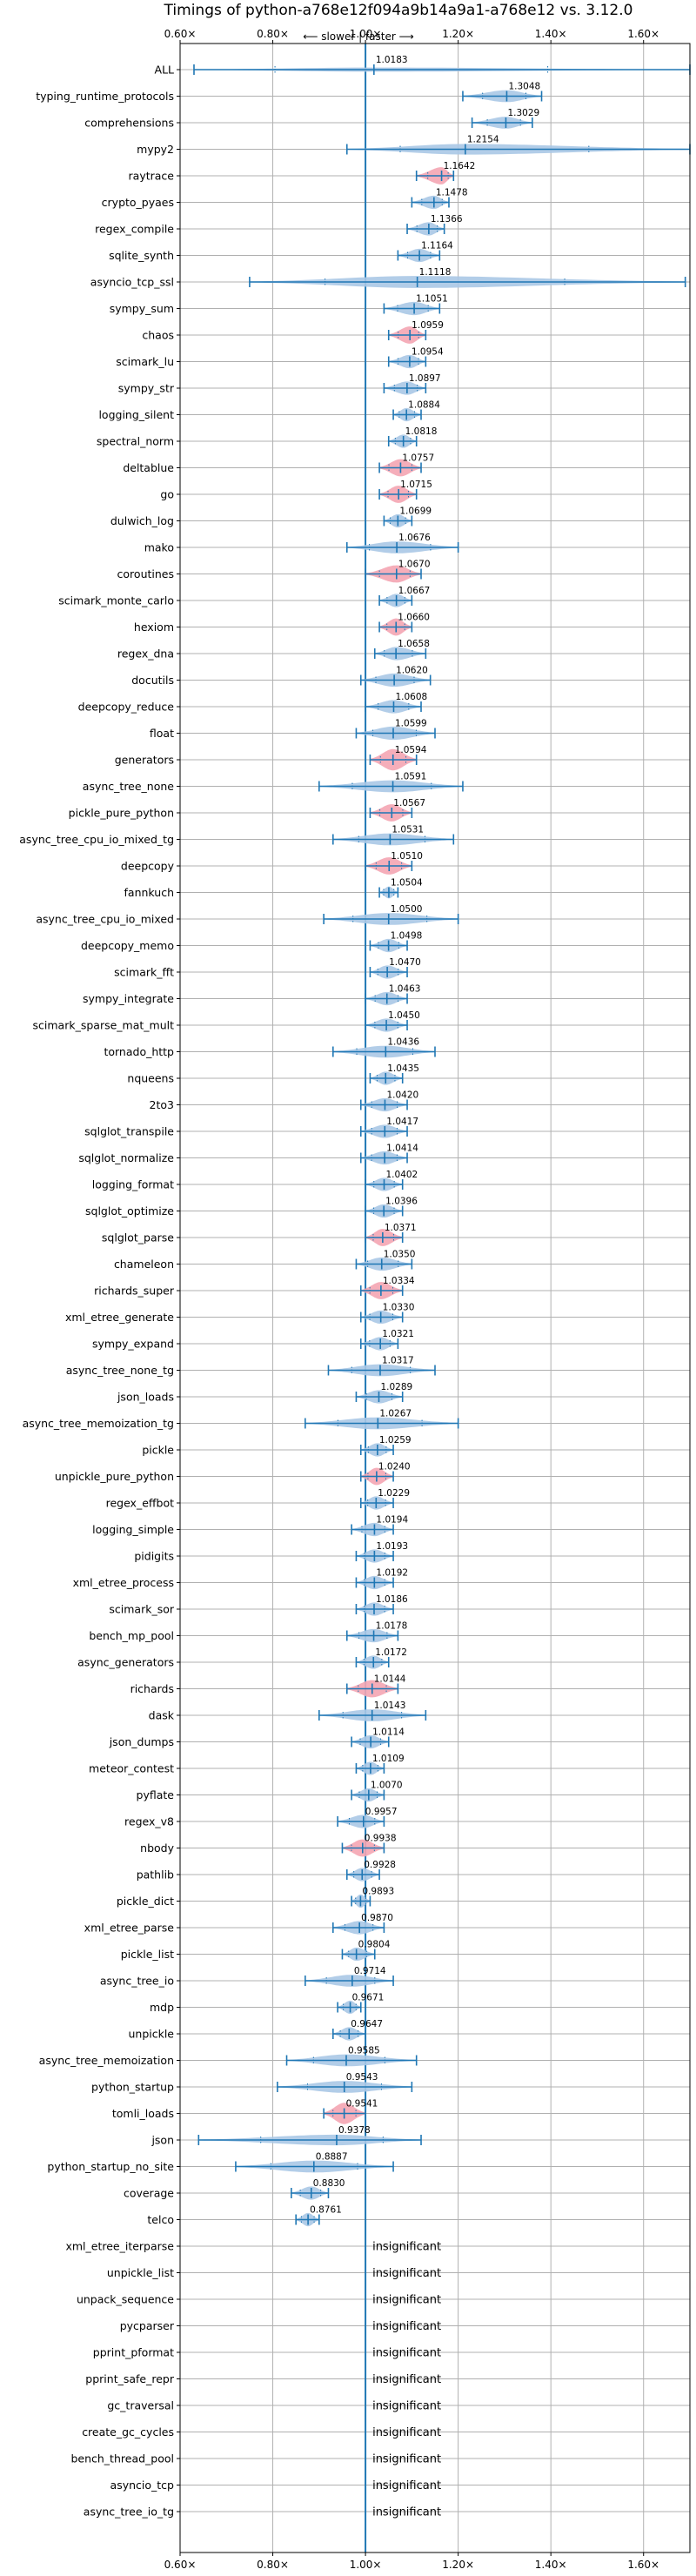 The height and width of the screenshot is (2576, 696). I want to click on category-label: pycparser, so click(147, 2325).